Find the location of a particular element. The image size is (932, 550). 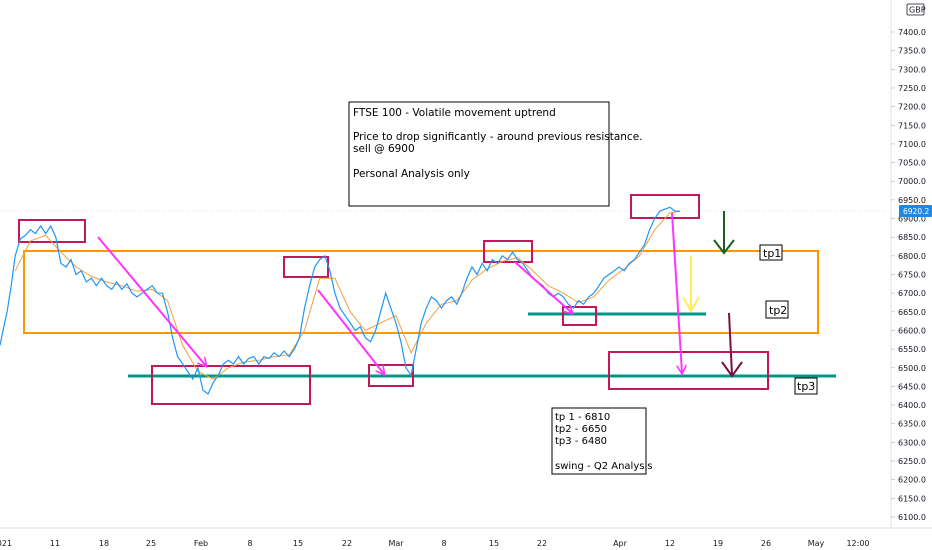

box-target is located at coordinates (688, 370).